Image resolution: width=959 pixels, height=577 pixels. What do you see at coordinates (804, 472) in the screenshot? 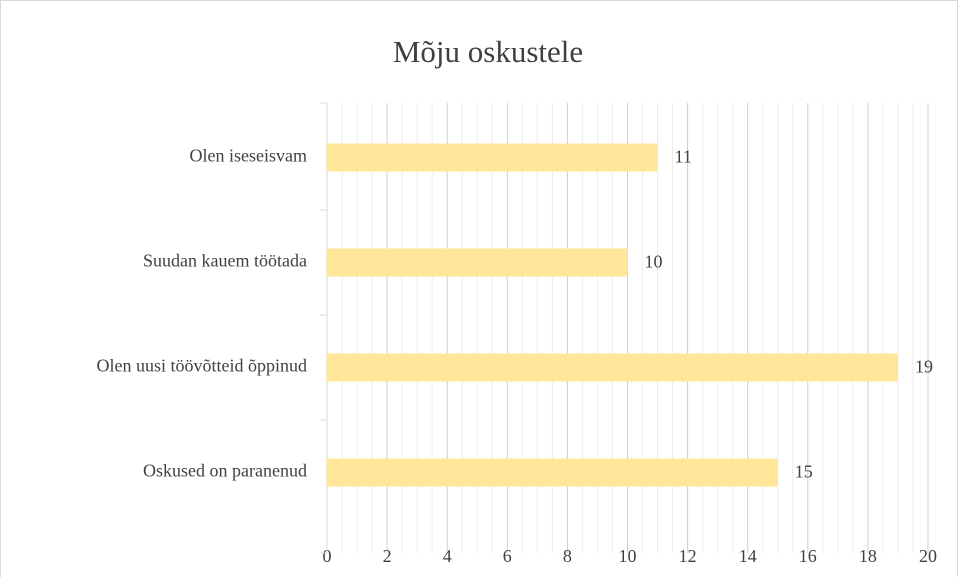
I see `data-label: 15` at bounding box center [804, 472].